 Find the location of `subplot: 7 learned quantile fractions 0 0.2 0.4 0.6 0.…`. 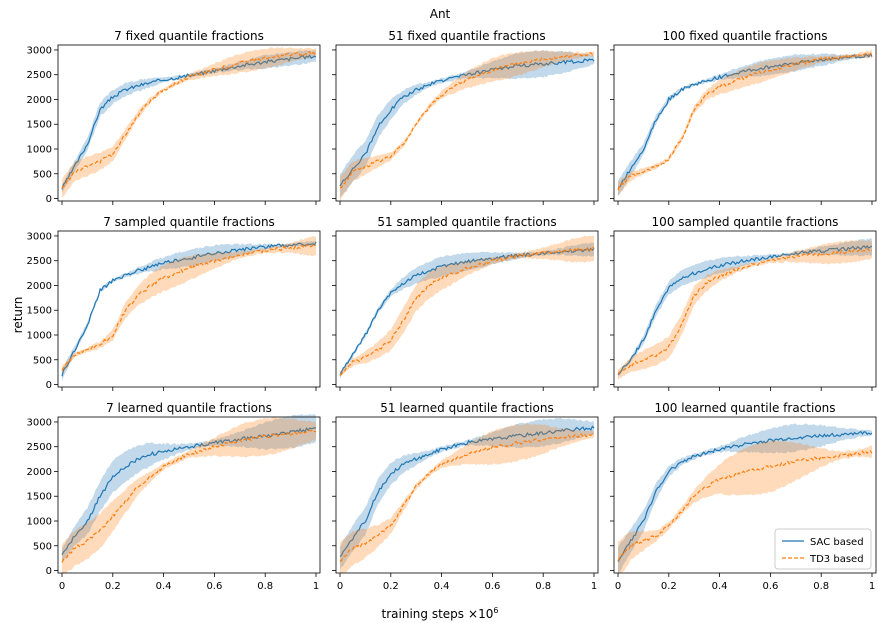

subplot: 7 learned quantile fractions 0 0.2 0.4 0.6 0.… is located at coordinates (174, 496).